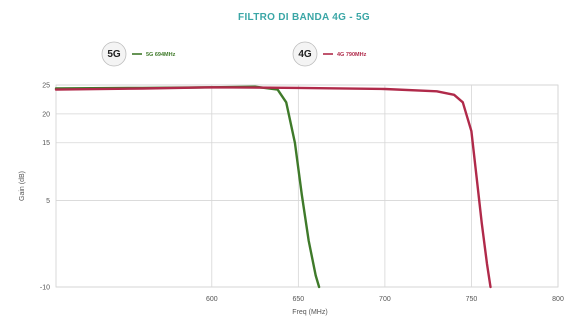 This screenshot has height=321, width=569. What do you see at coordinates (472, 299) in the screenshot?
I see `x-tick-label: 750` at bounding box center [472, 299].